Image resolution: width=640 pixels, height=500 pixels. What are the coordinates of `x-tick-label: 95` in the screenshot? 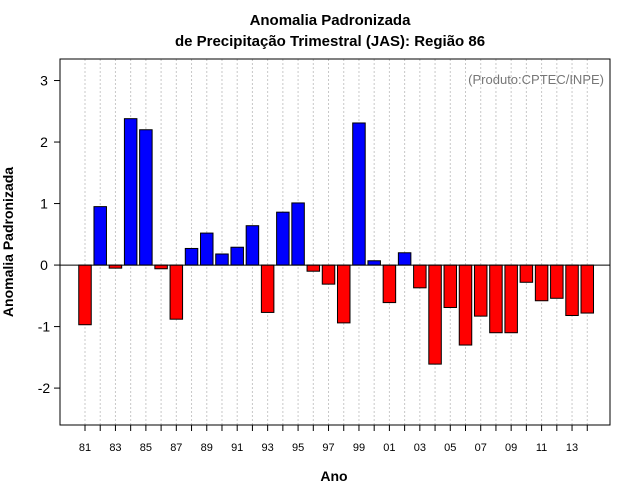 It's located at (298, 448).